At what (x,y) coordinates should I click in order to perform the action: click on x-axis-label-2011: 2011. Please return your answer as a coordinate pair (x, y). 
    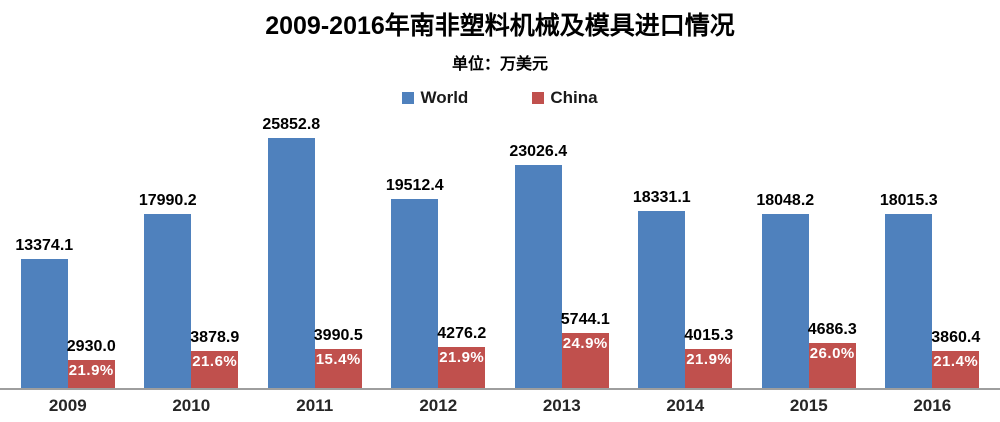
    Looking at the image, I should click on (315, 405).